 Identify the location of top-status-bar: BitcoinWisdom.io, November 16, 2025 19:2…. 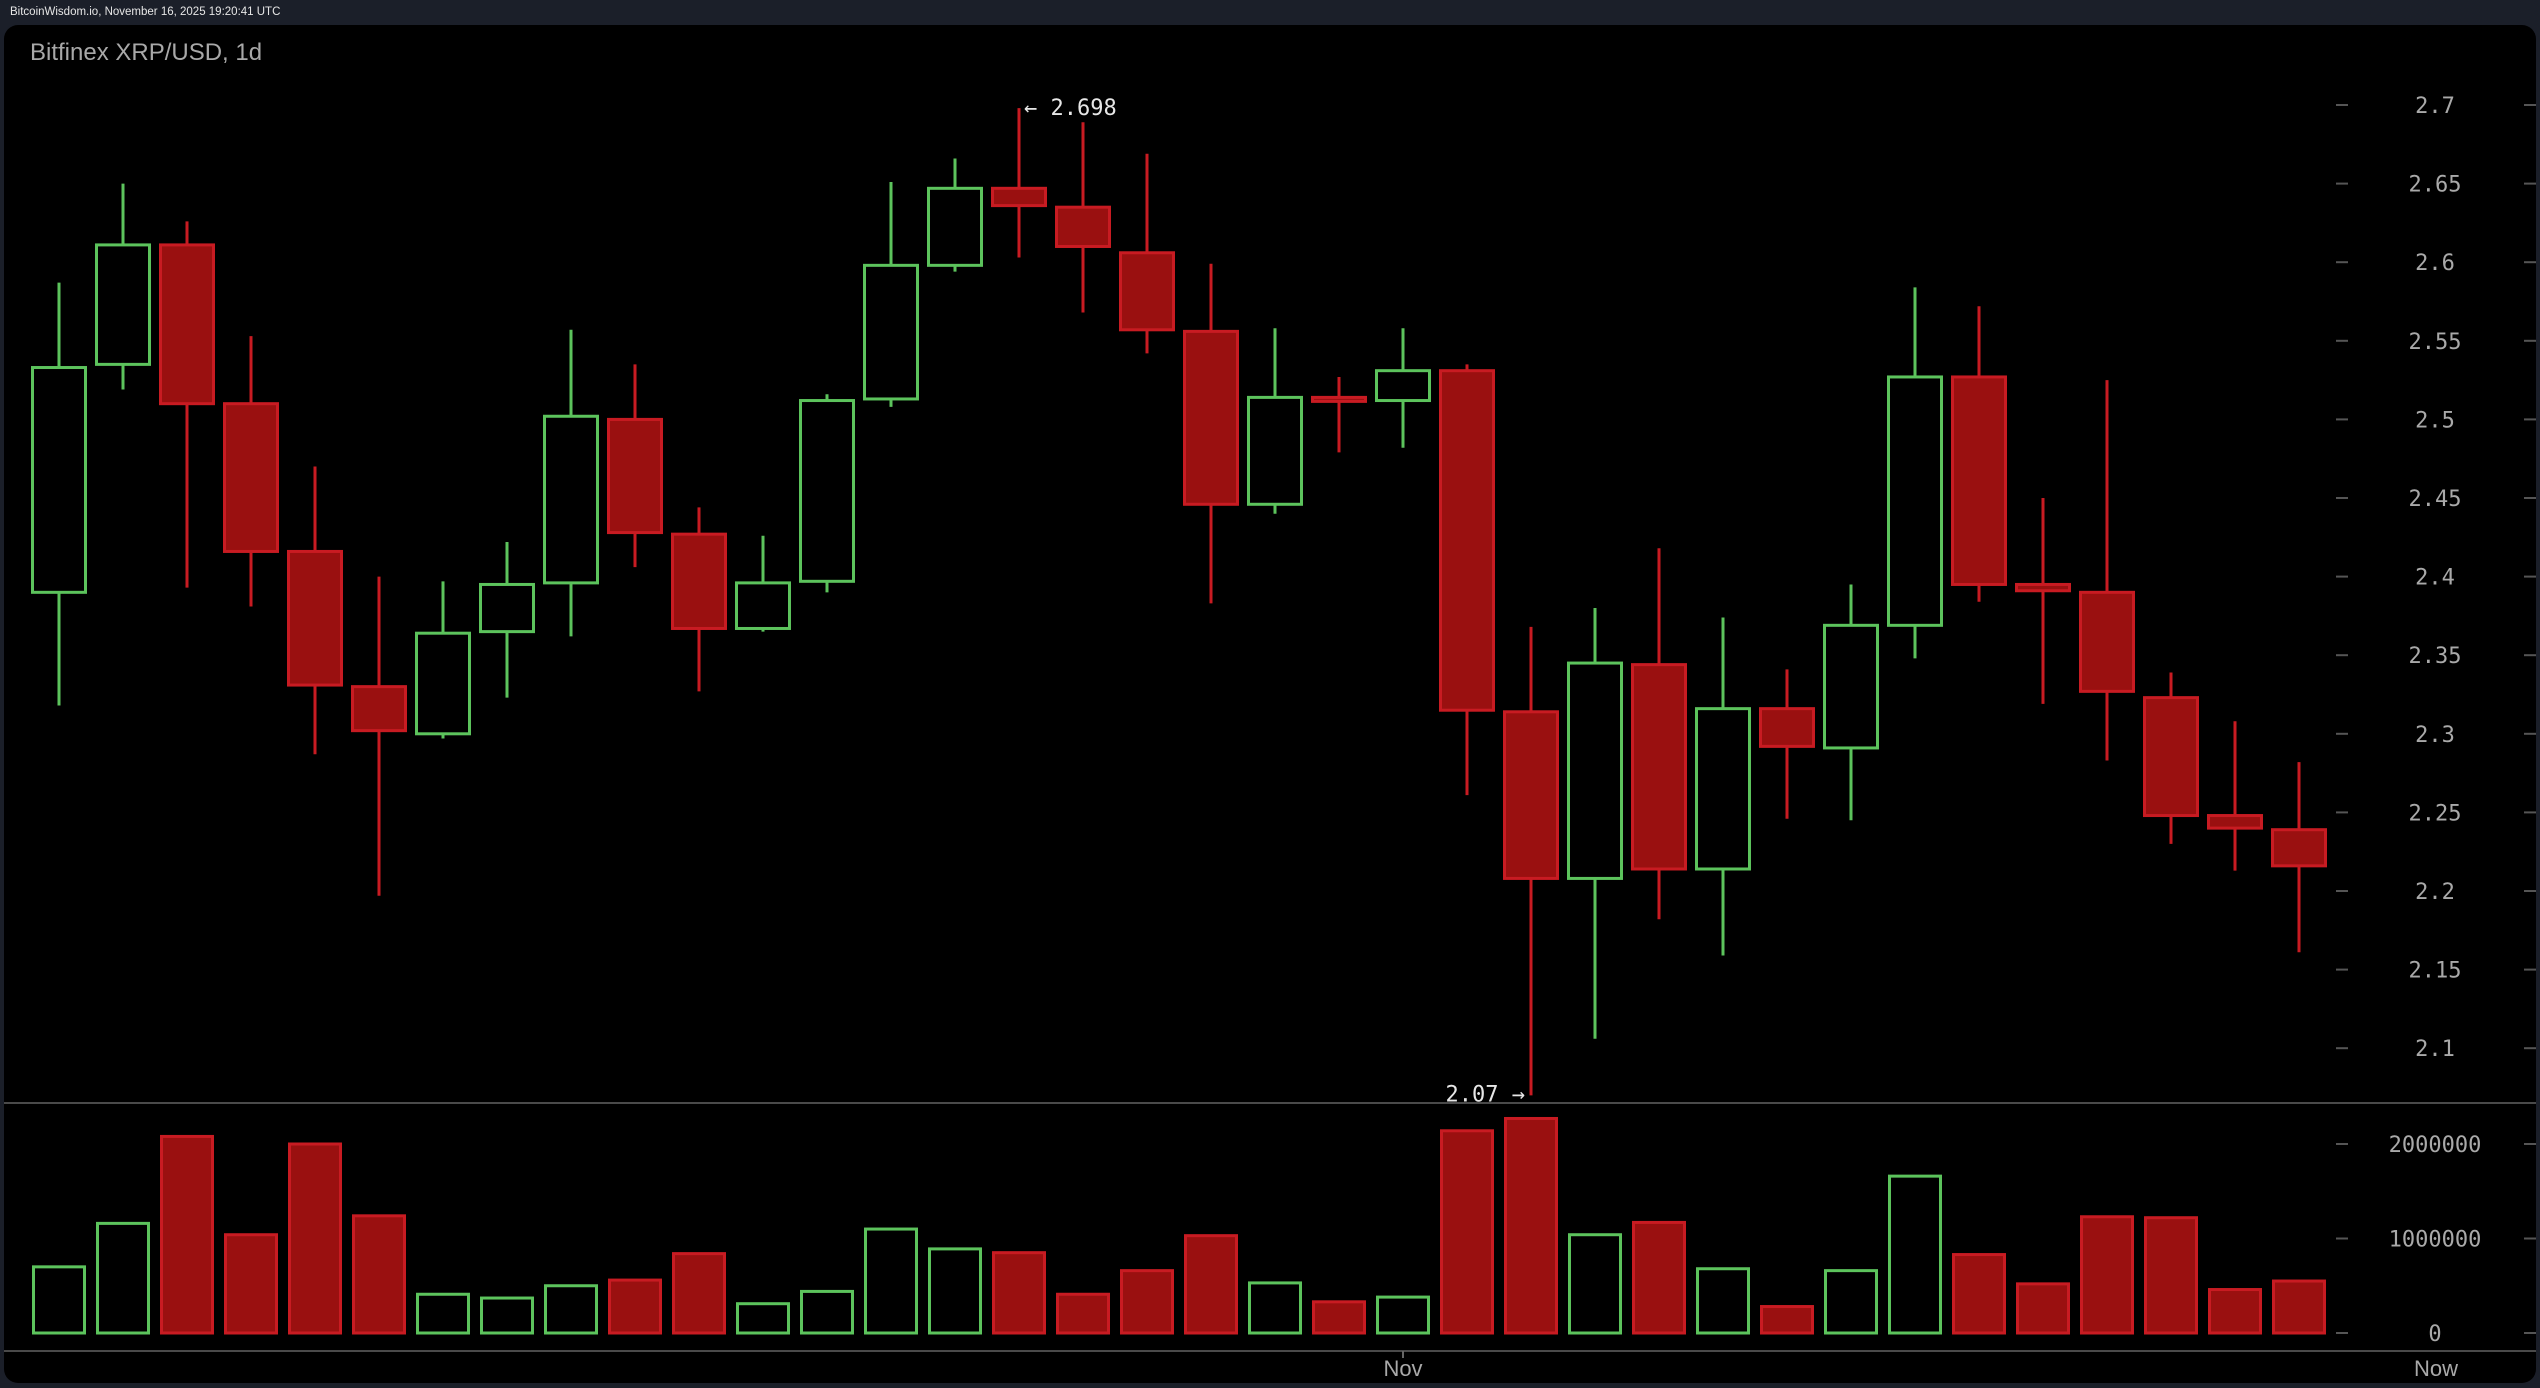
(1270, 12).